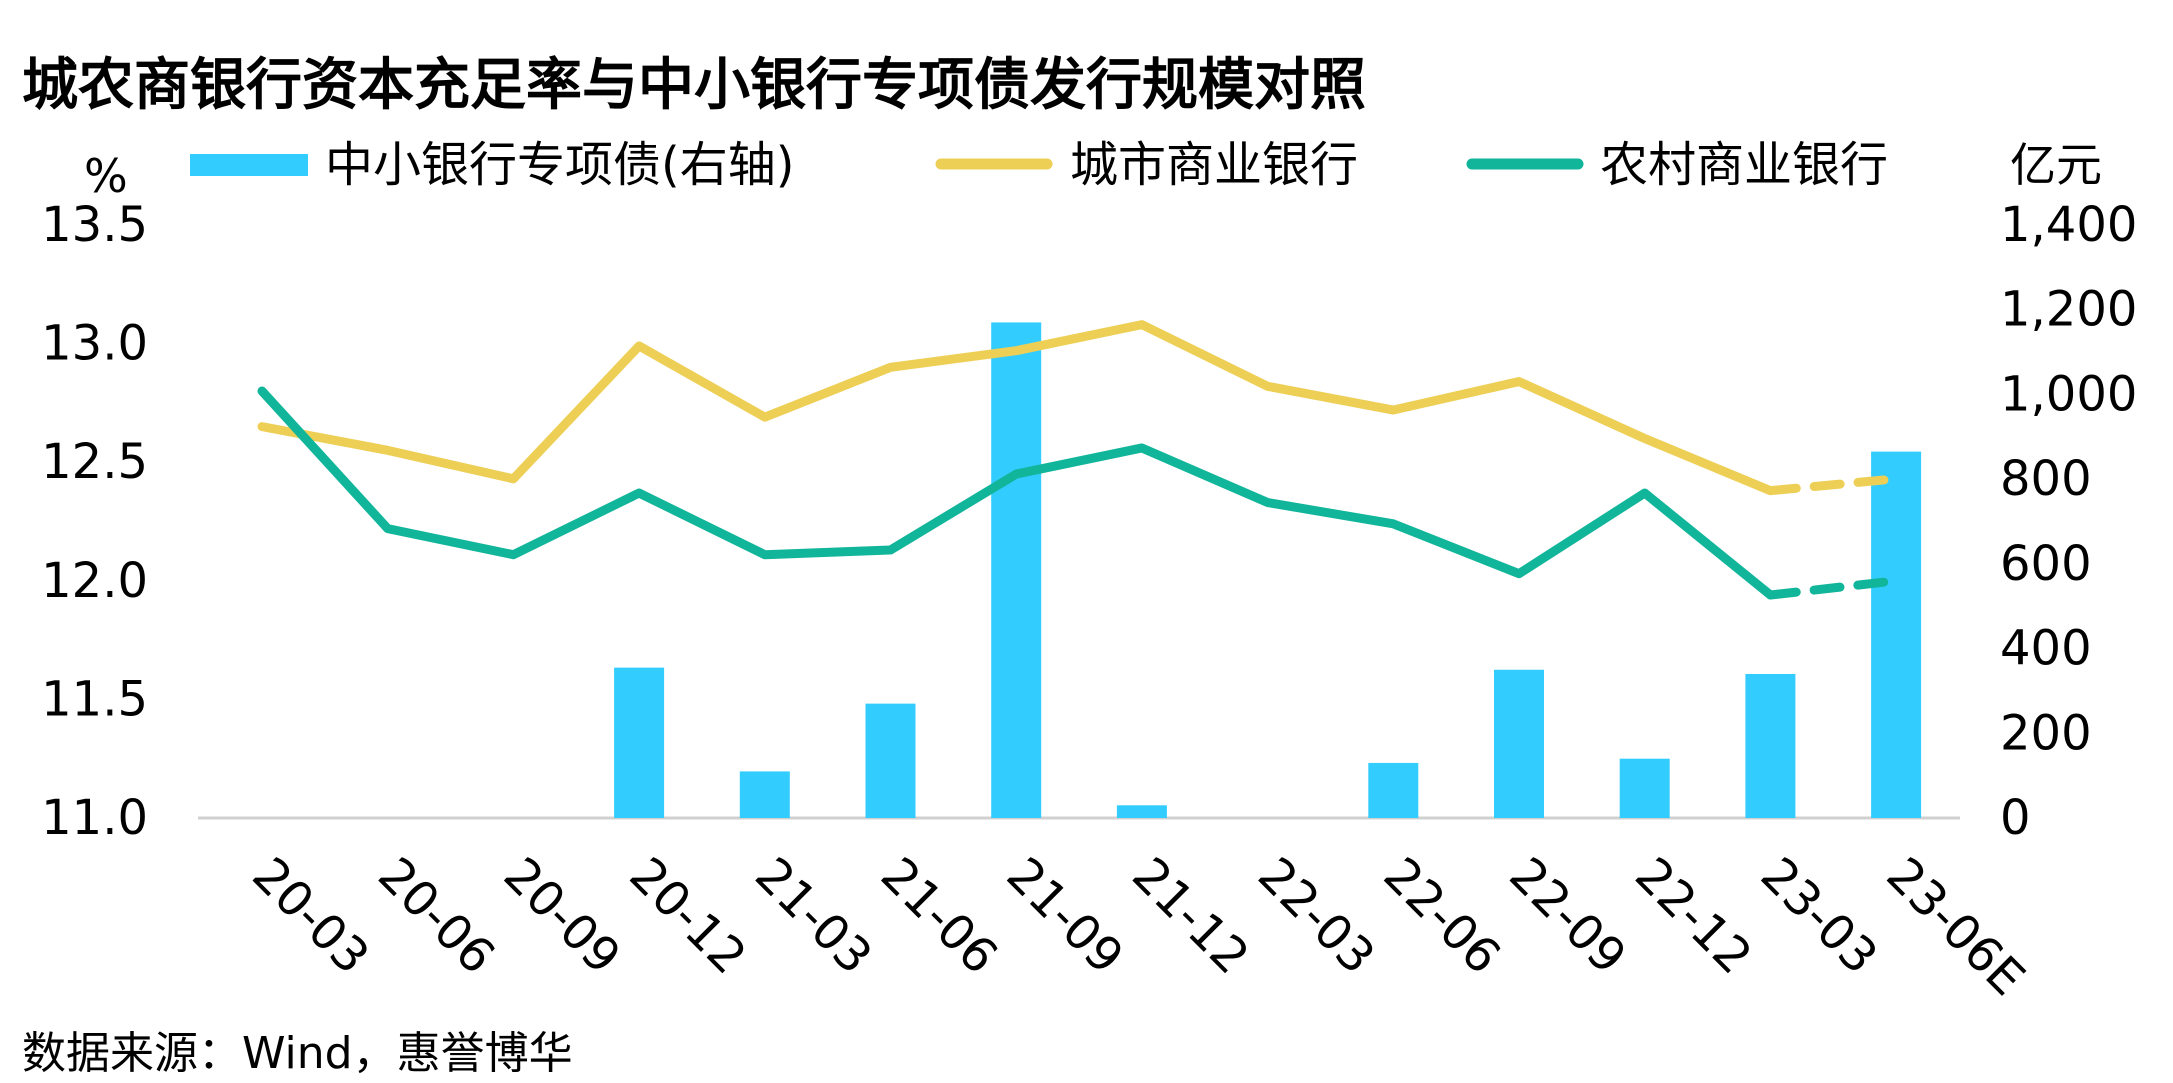  What do you see at coordinates (1039, 165) in the screenshot?
I see `legend: 中小银行专项债(右轴) 城市商业银行 农村商业银行` at bounding box center [1039, 165].